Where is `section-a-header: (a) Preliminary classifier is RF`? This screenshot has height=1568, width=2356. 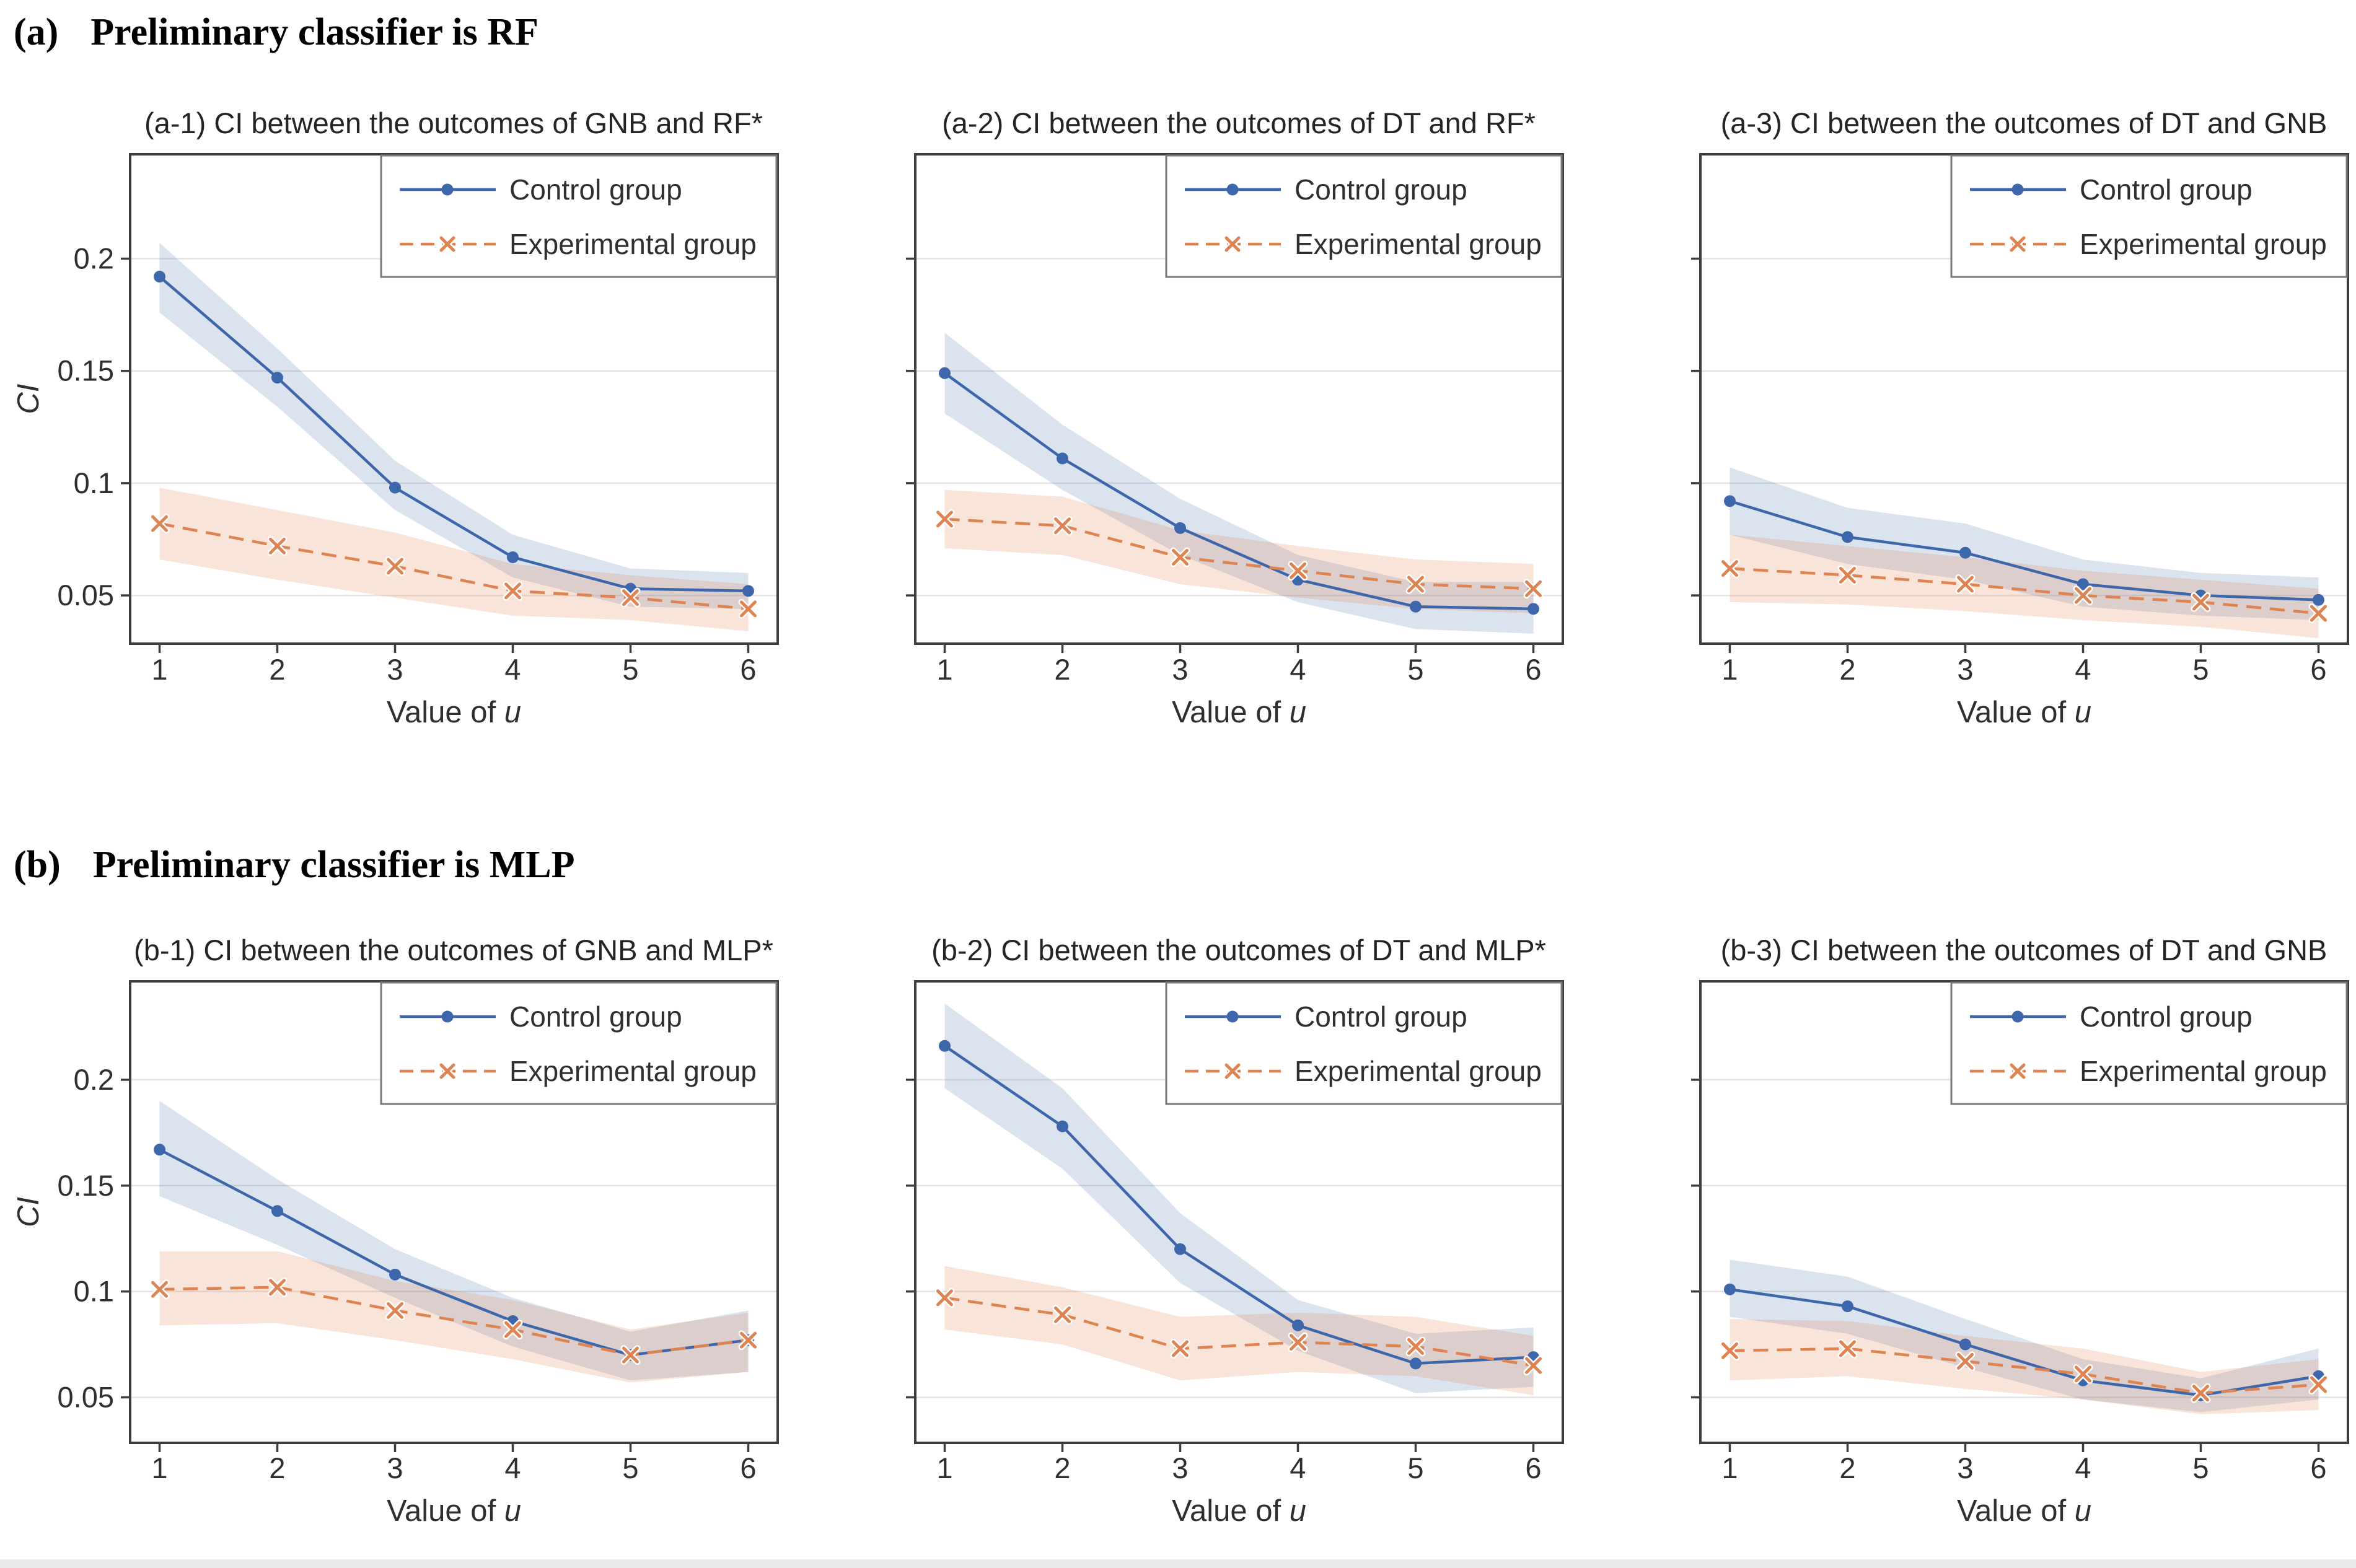 section-a-header: (a) Preliminary classifier is RF is located at coordinates (1185, 32).